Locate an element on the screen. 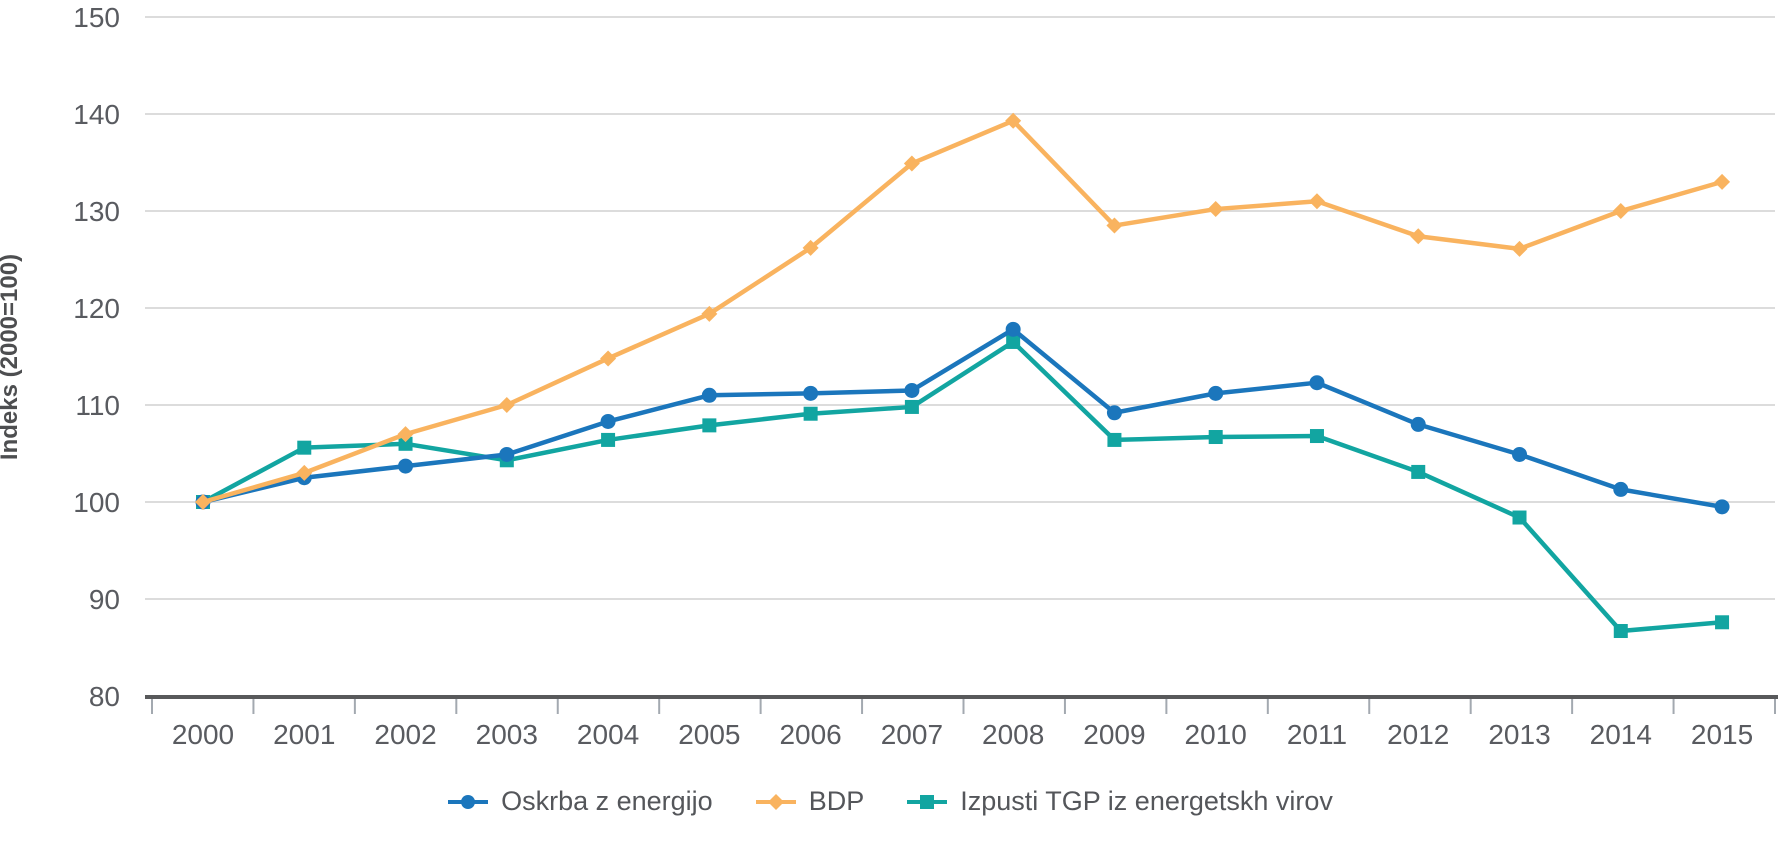 This screenshot has height=856, width=1780. x-tick-label: 2005 is located at coordinates (709, 734).